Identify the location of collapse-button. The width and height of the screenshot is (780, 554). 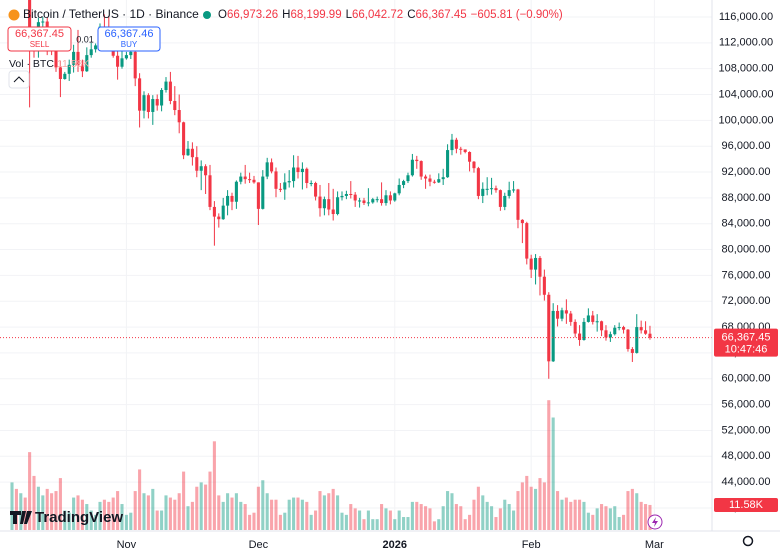
(19, 79).